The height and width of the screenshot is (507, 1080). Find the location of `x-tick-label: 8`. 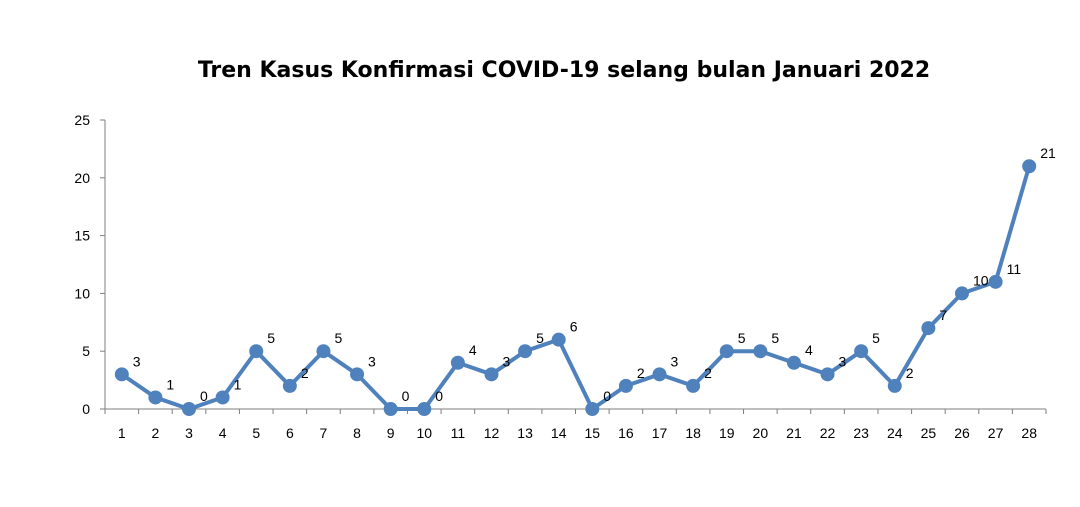

x-tick-label: 8 is located at coordinates (357, 433).